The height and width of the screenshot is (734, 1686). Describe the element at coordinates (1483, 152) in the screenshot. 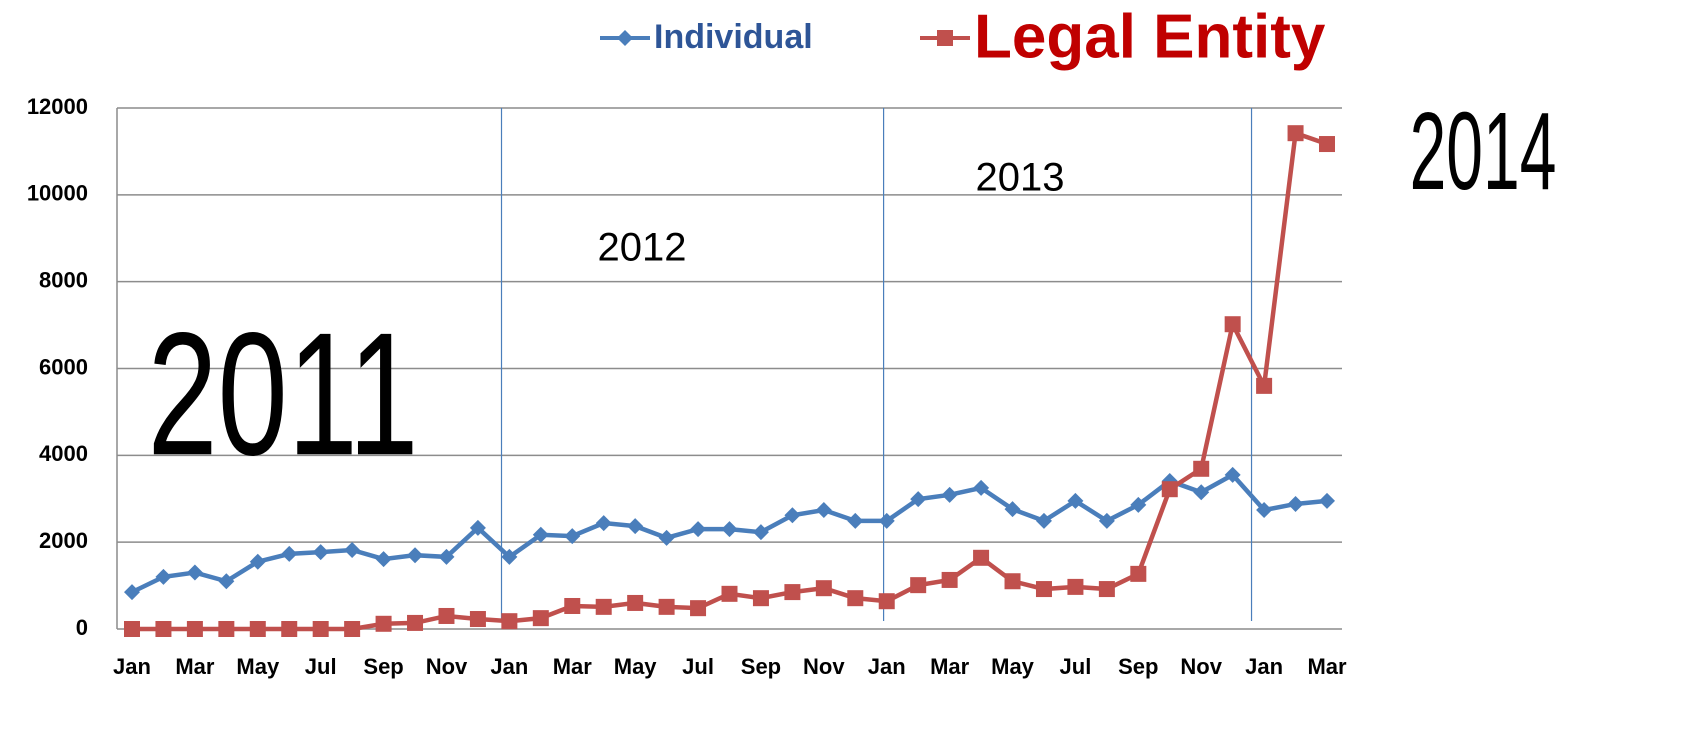

I see `annotation: 2014` at that location.